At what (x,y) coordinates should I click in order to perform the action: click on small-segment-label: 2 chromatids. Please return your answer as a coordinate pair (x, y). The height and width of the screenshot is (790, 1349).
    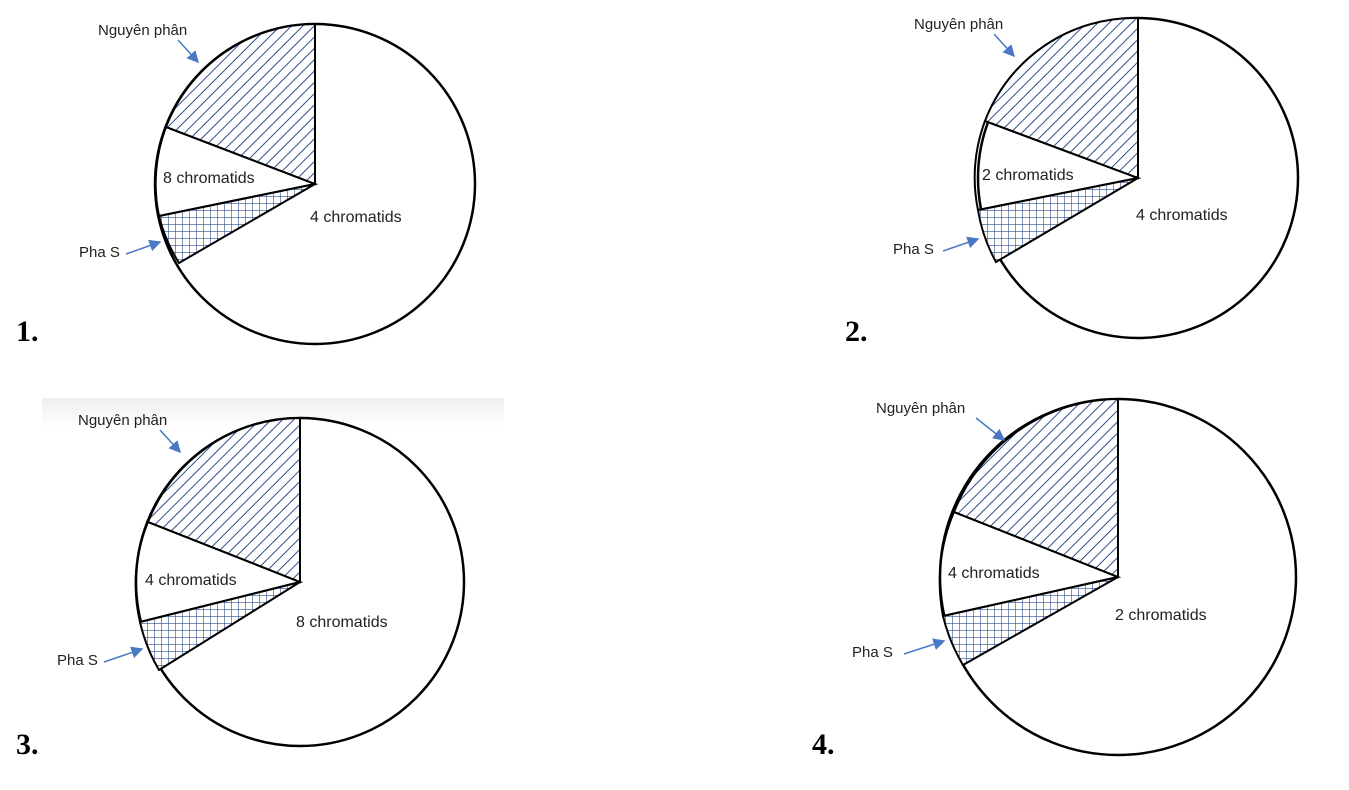
    Looking at the image, I should click on (1028, 175).